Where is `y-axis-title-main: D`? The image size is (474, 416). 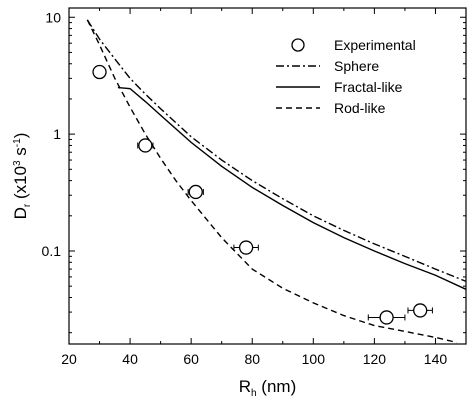 y-axis-title-main: D is located at coordinates (20, 213).